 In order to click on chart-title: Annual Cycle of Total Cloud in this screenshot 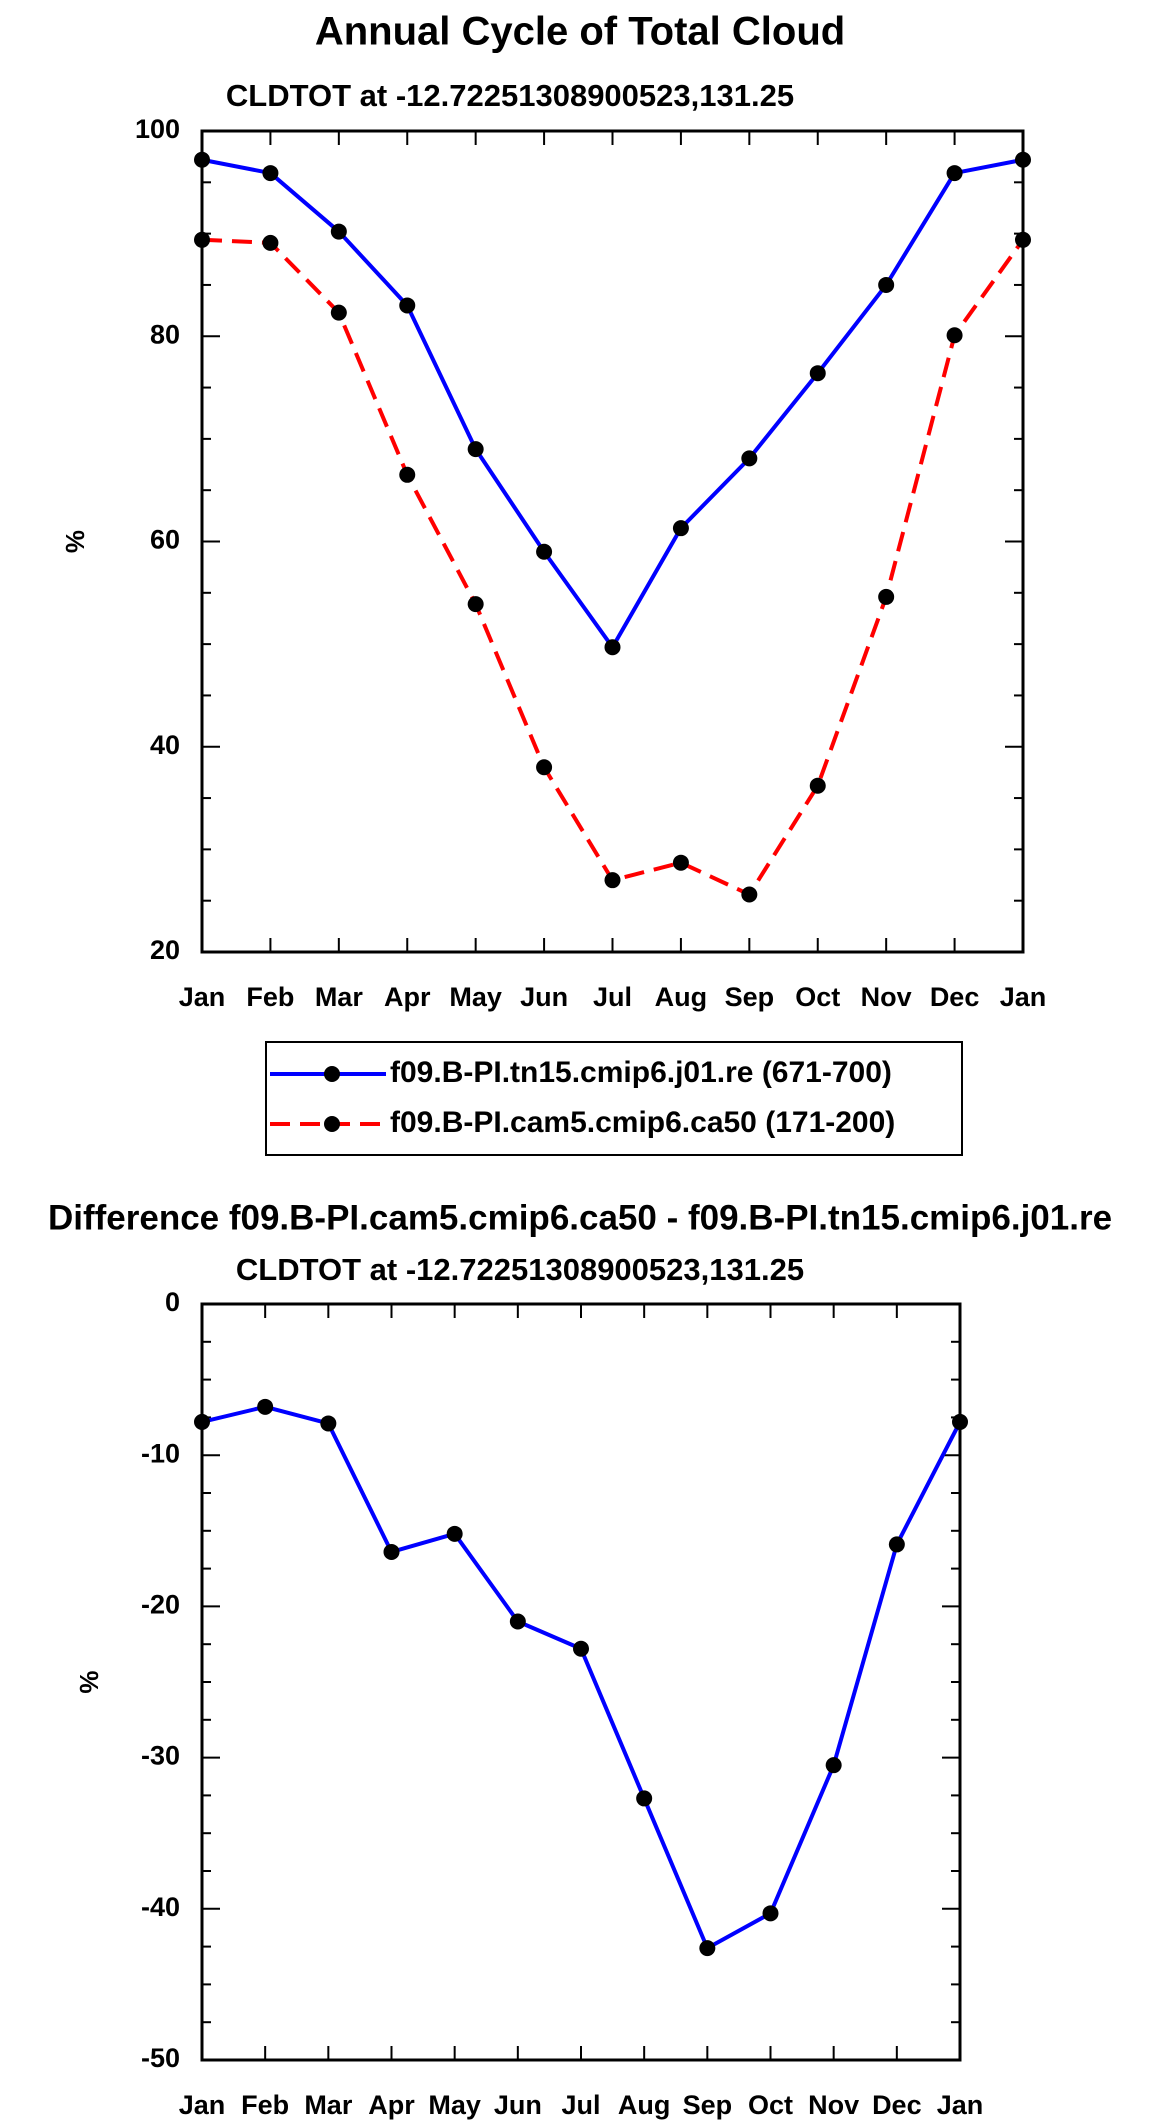, I will do `click(580, 32)`.